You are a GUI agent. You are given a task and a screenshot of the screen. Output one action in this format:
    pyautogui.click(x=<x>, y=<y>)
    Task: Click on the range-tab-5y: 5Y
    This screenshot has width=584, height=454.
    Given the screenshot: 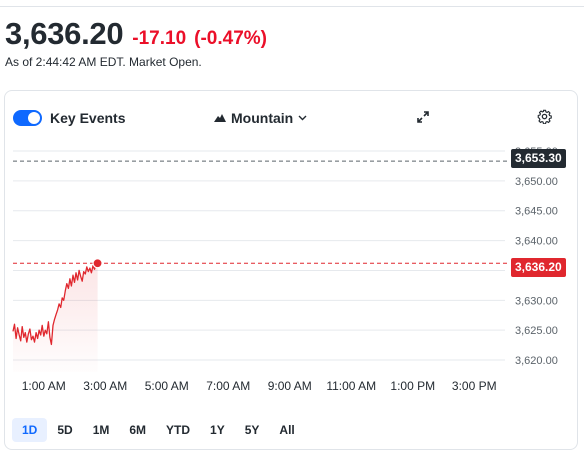 What is the action you would take?
    pyautogui.click(x=252, y=430)
    